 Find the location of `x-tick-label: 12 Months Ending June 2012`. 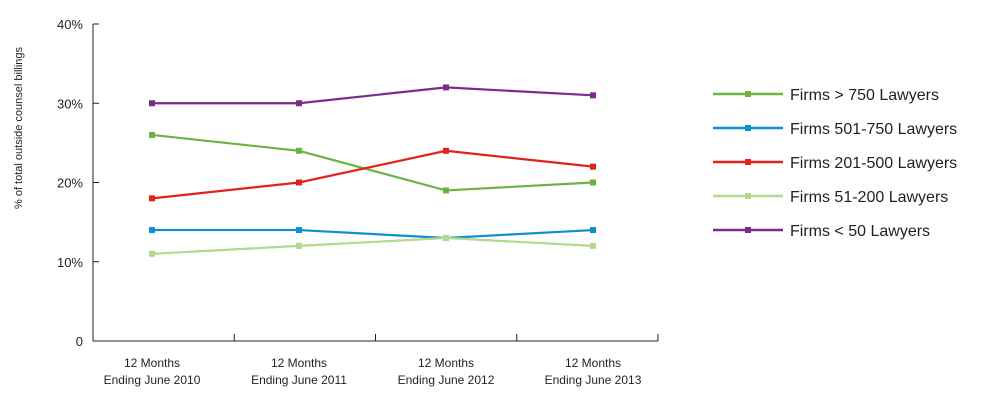

x-tick-label: 12 Months Ending June 2012 is located at coordinates (446, 371).